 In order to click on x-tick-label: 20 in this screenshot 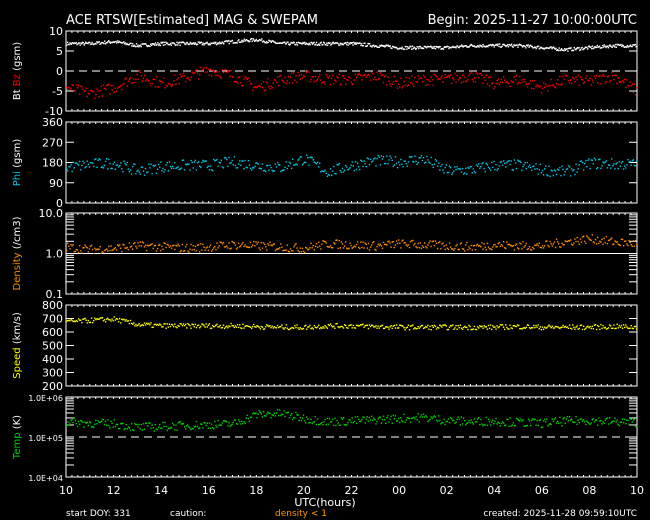, I will do `click(304, 490)`.